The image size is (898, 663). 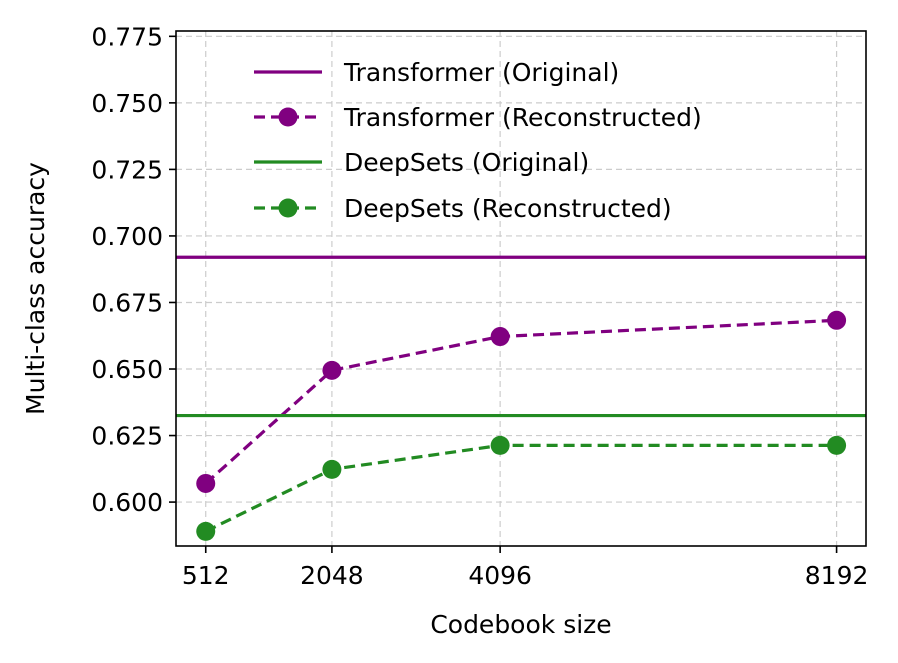 I want to click on x-tick-label: 8192, so click(x=837, y=575).